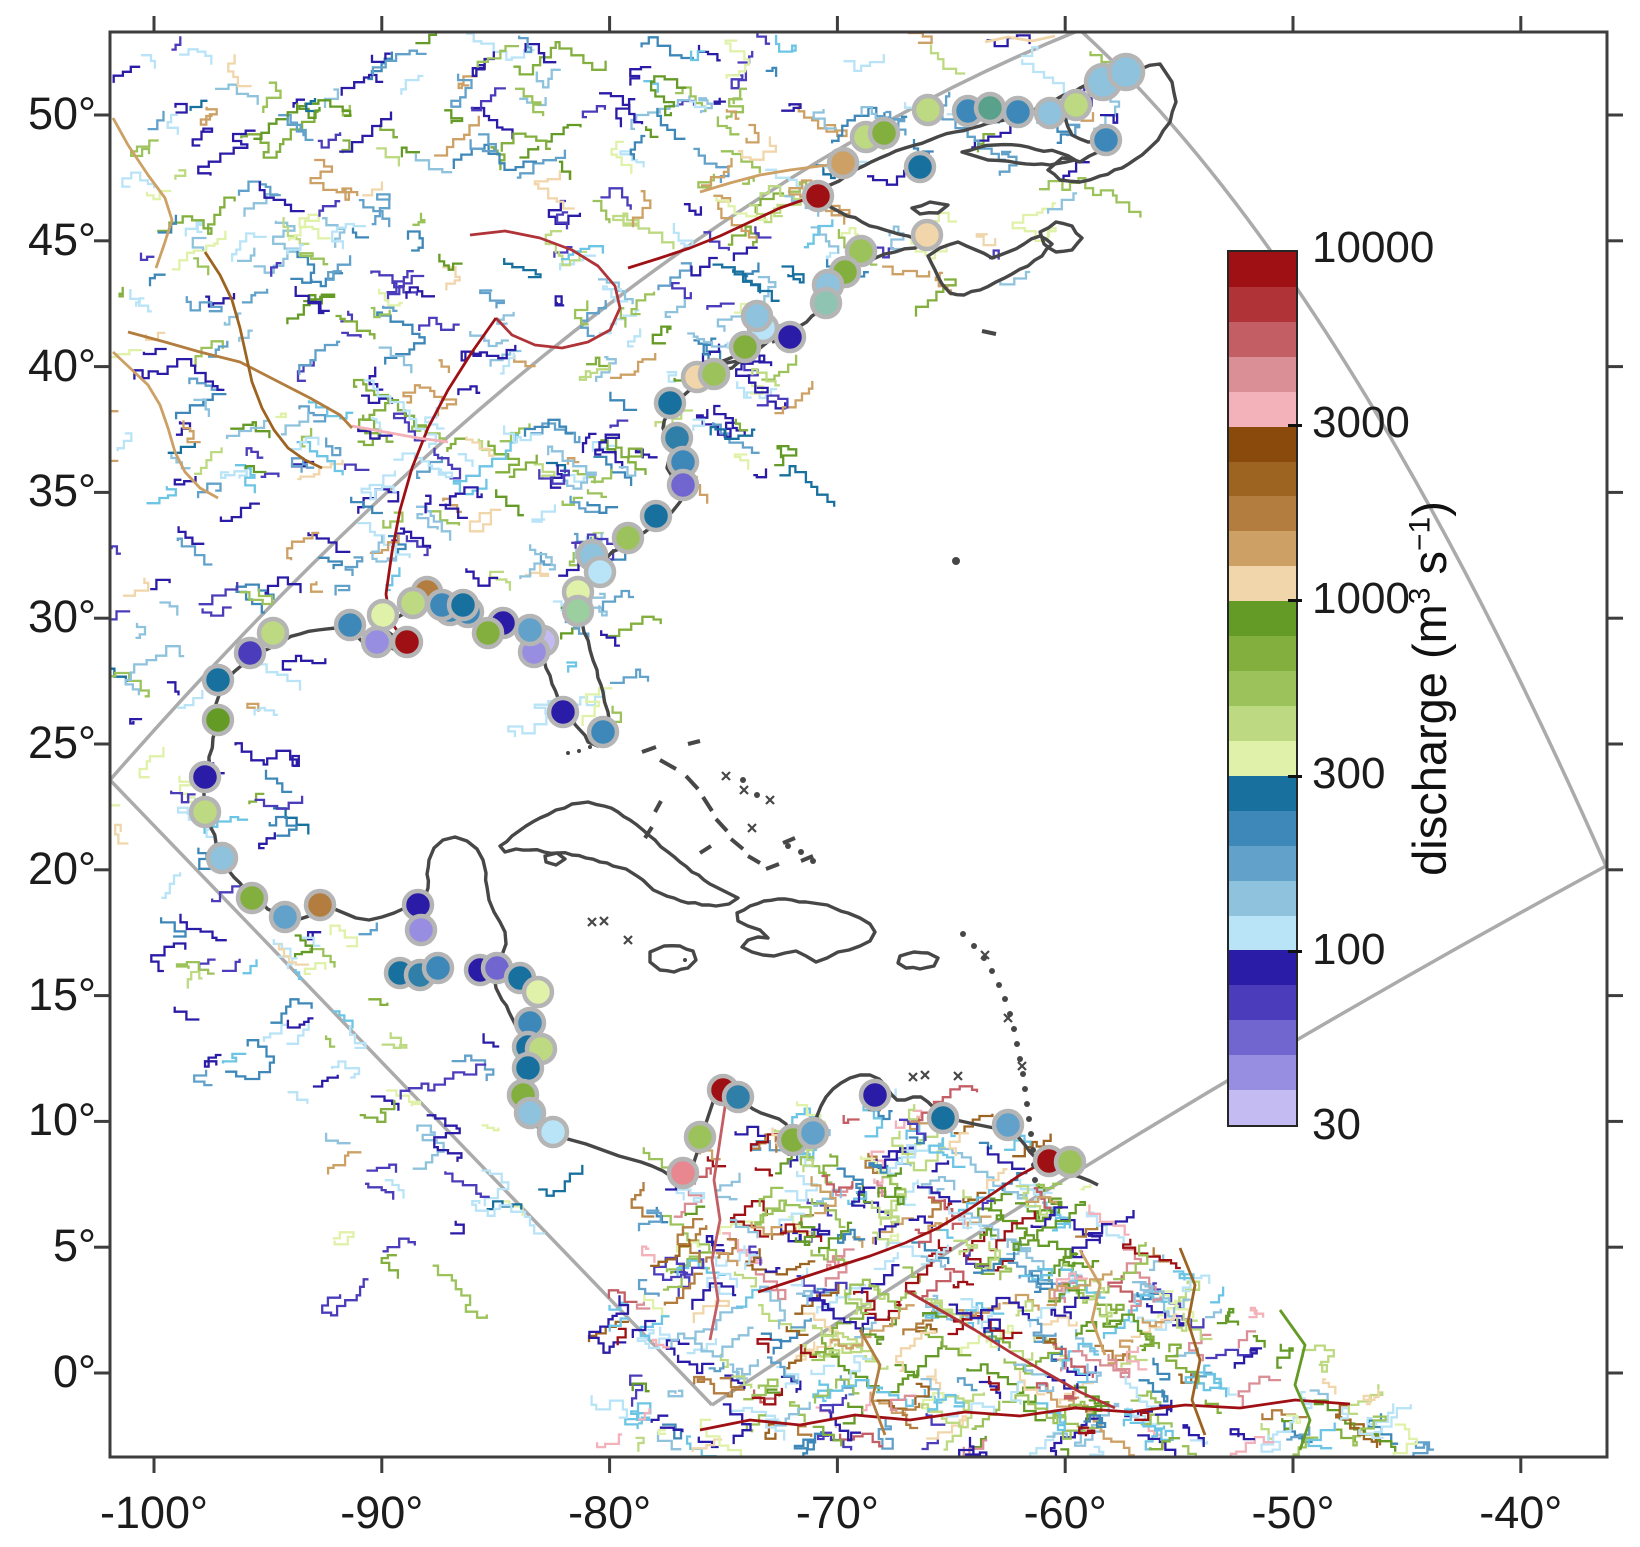  I want to click on y-tick-label: 30°, so click(61, 617).